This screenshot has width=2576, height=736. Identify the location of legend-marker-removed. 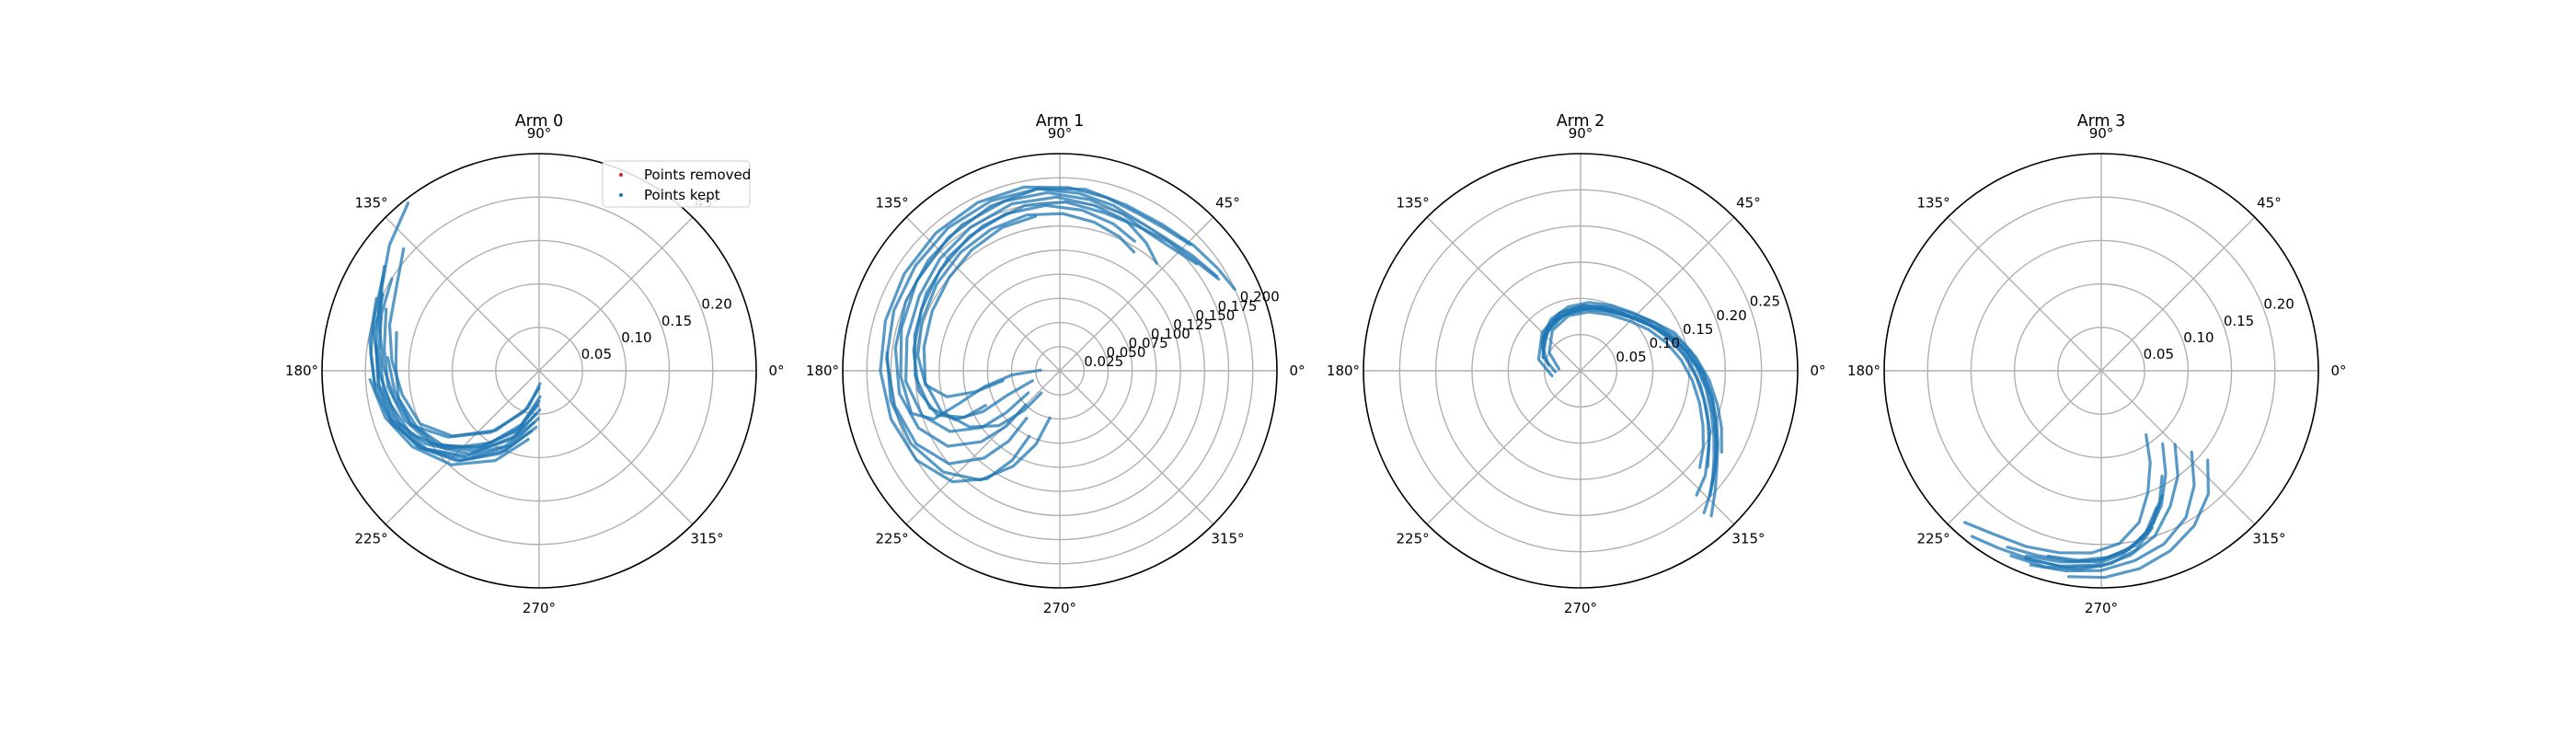
(621, 175).